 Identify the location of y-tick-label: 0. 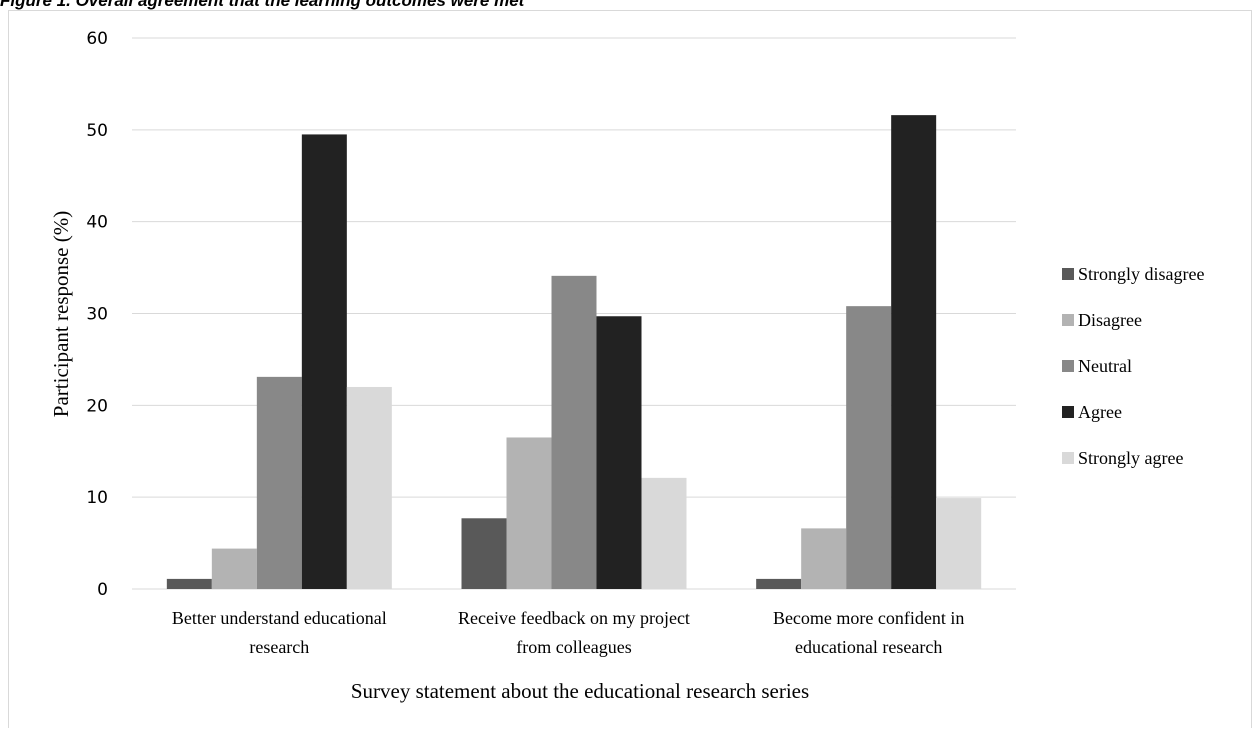
(102, 590).